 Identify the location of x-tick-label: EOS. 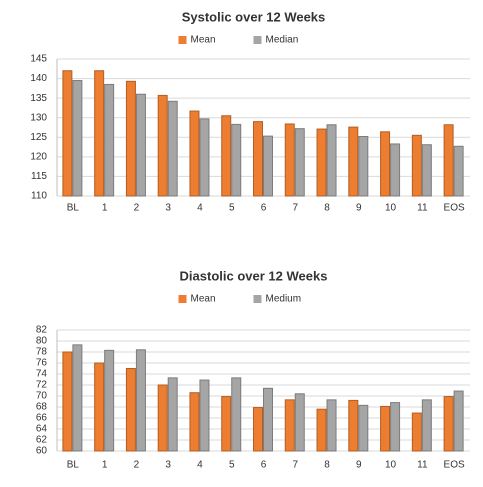
(454, 465).